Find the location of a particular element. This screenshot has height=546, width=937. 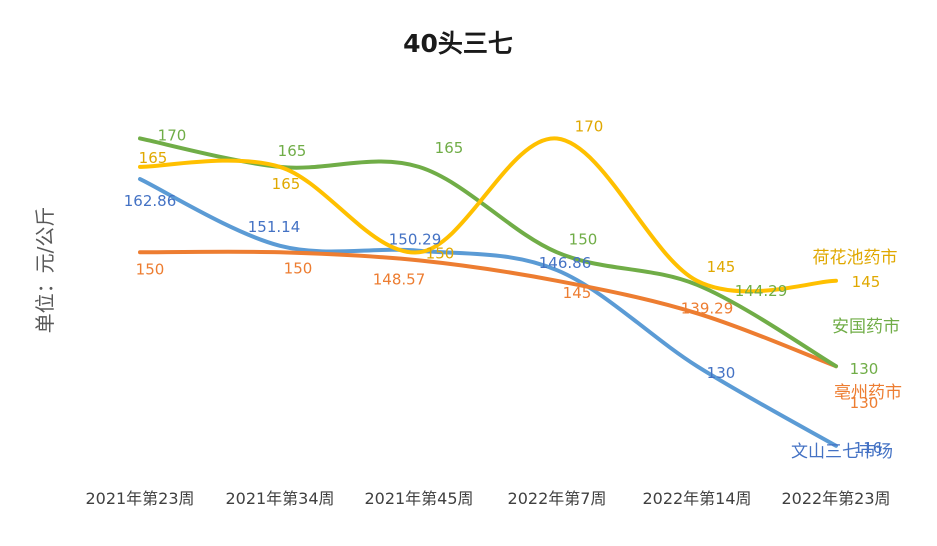

data-label: 146.86 is located at coordinates (565, 263).